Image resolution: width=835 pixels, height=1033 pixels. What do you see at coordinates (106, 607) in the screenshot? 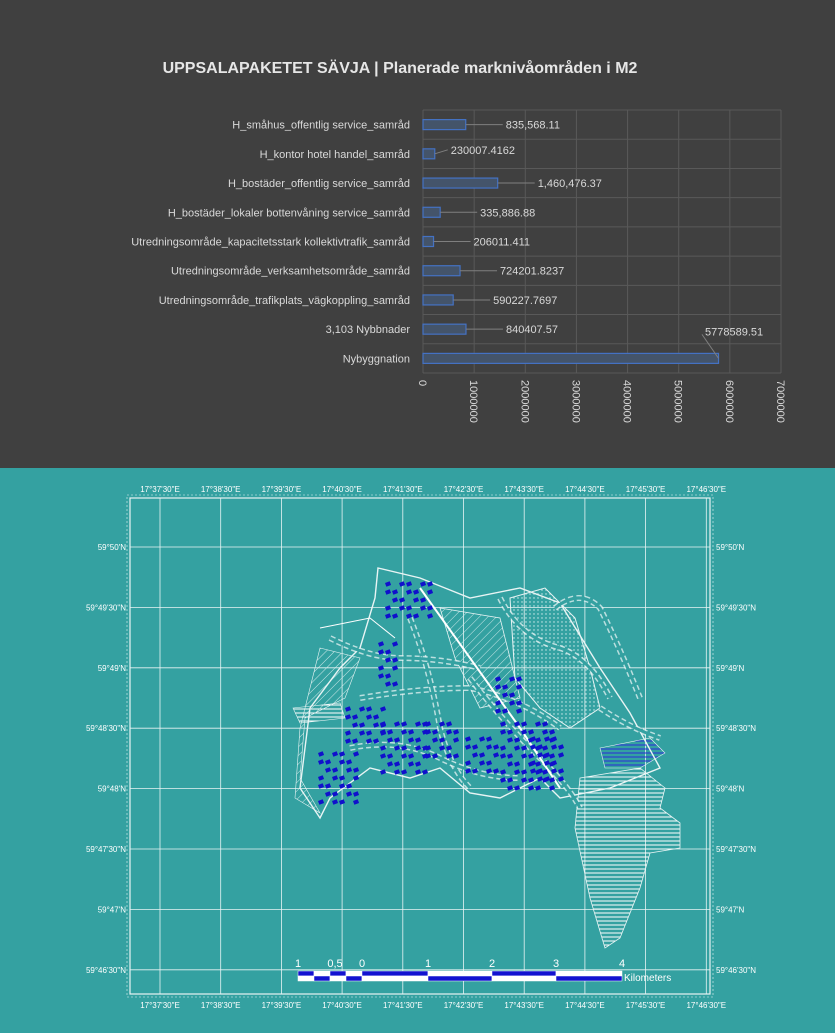
I see `latitude-label-left: 59°49'30"N` at bounding box center [106, 607].